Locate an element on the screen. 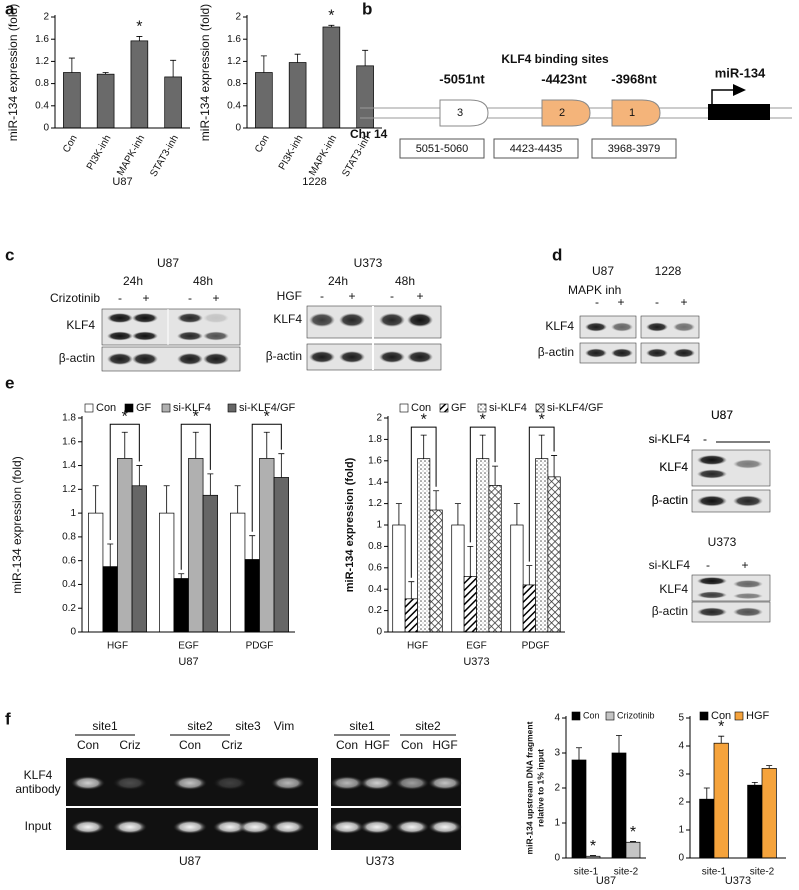  x-tick-label: HGF is located at coordinates (417, 646).